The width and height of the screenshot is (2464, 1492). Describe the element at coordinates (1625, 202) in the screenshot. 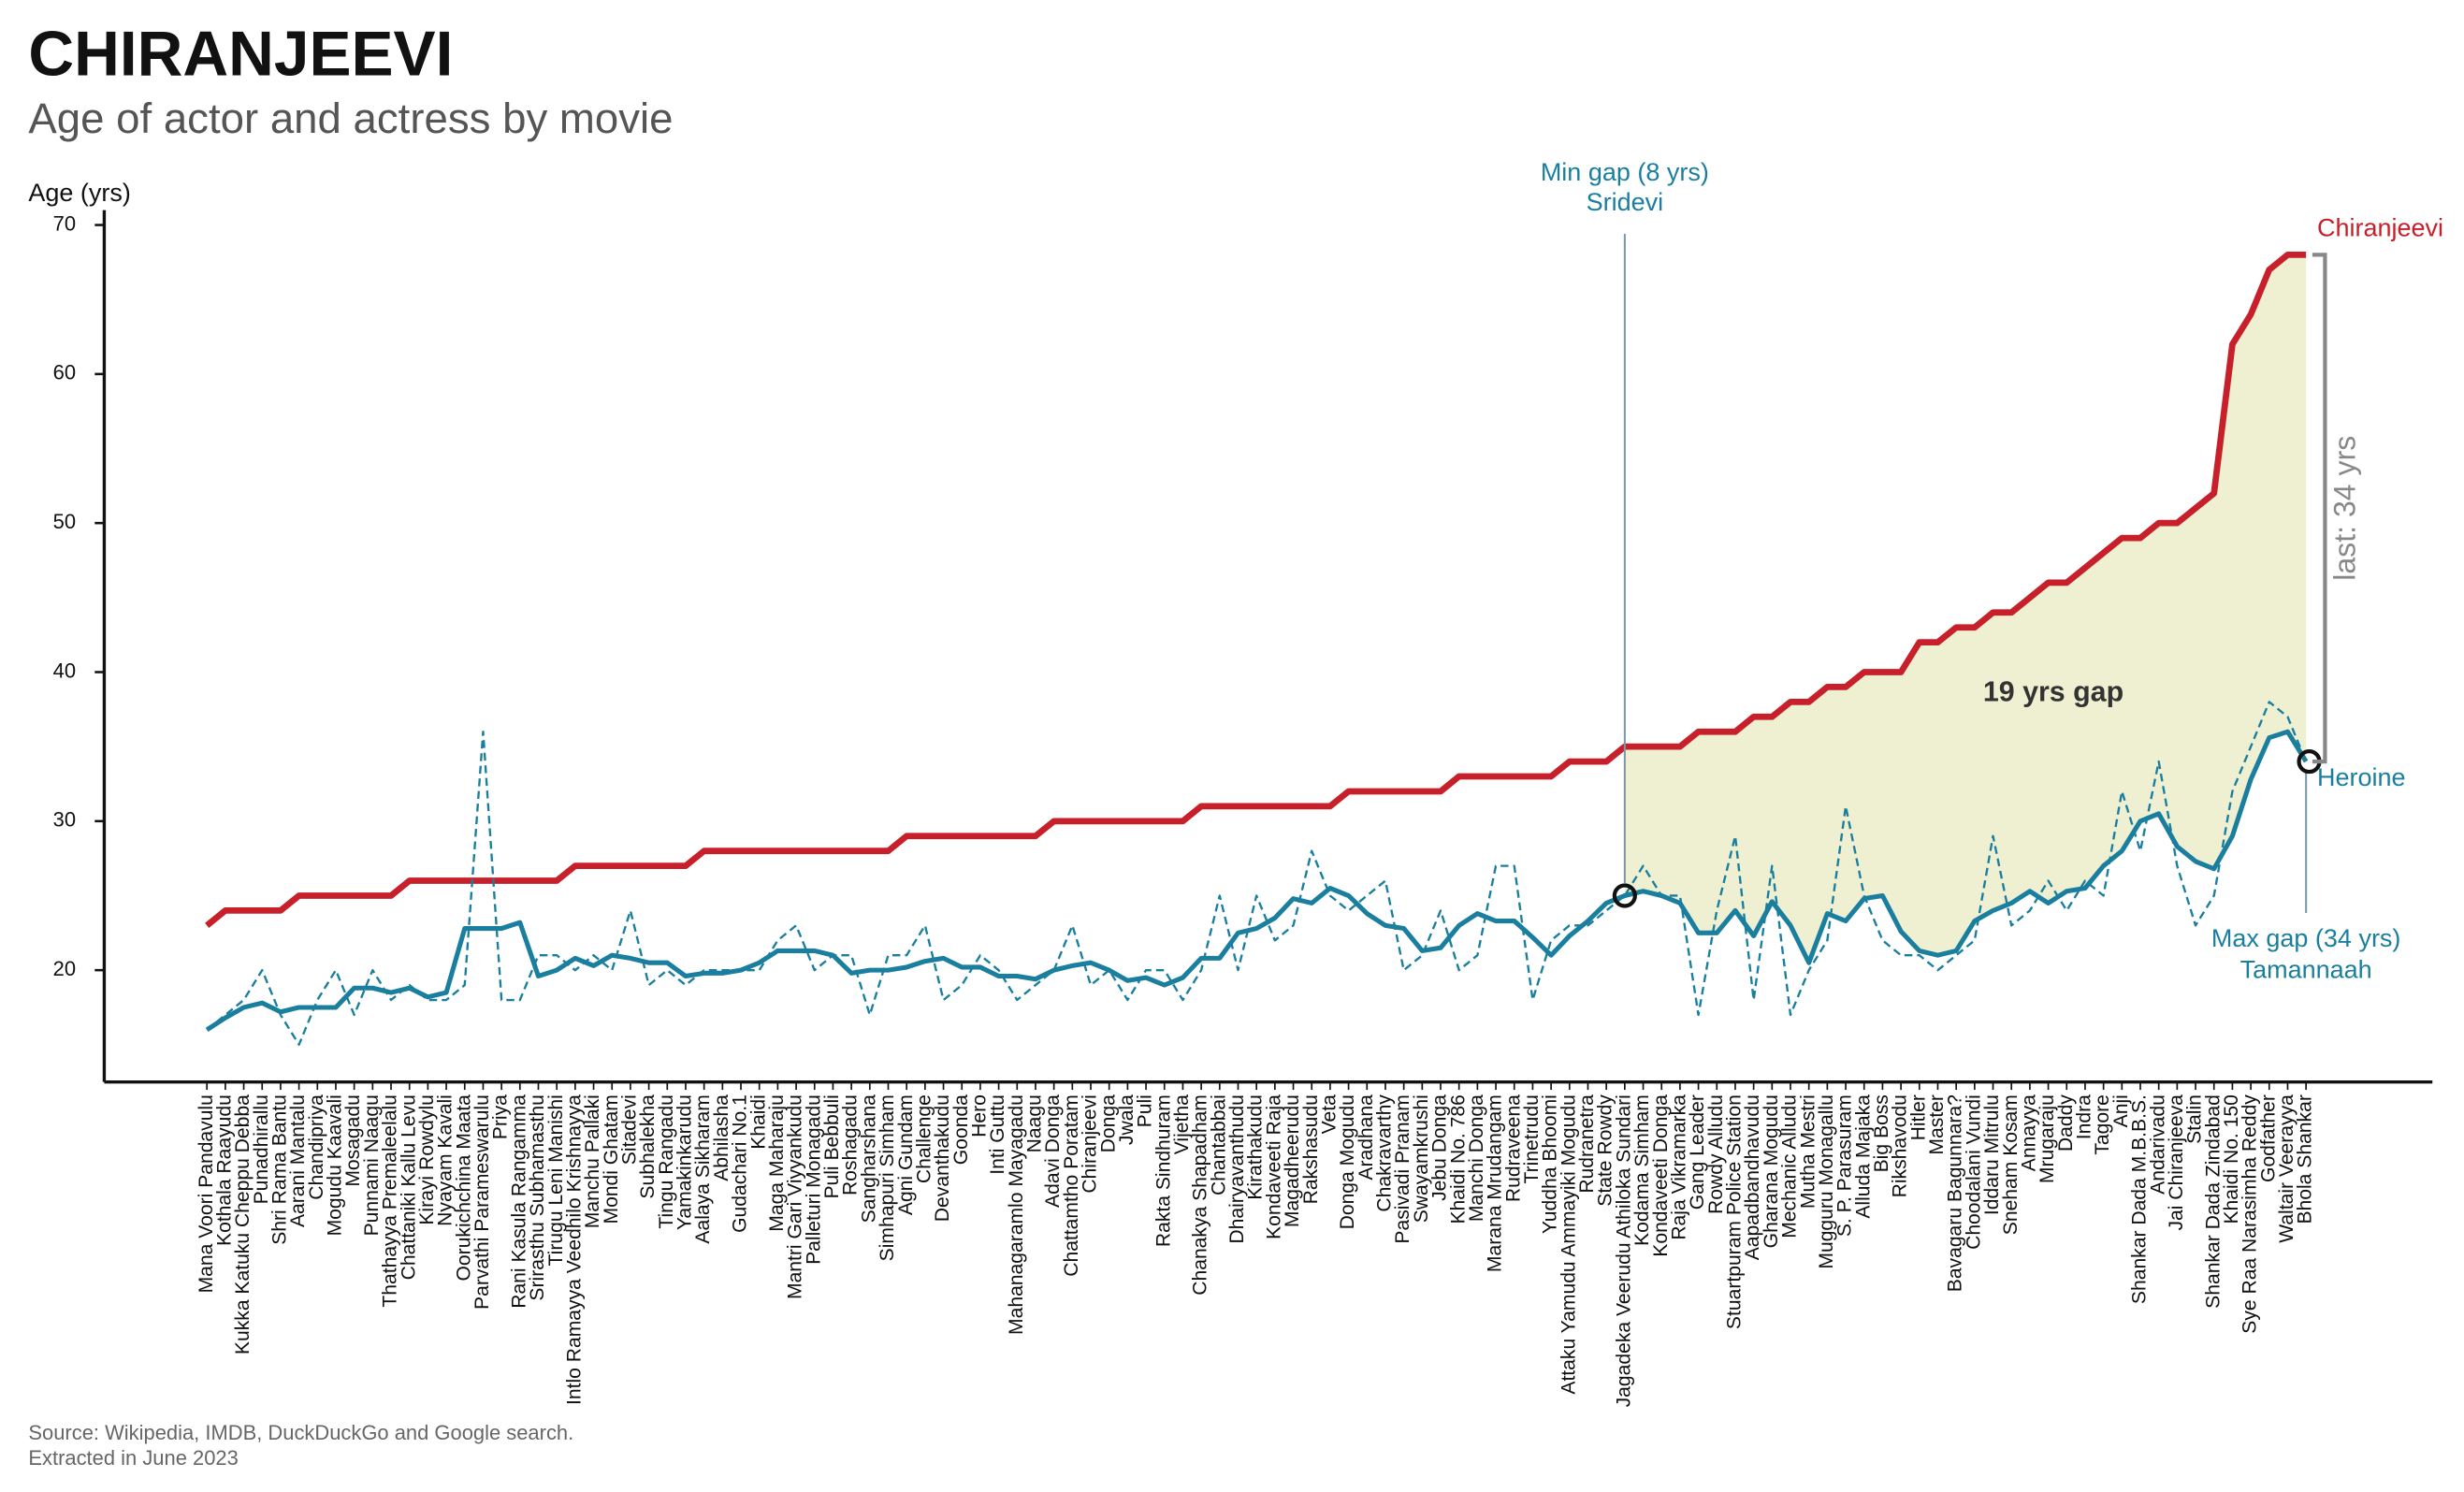

I see `min-gap-label: Sridevi` at that location.